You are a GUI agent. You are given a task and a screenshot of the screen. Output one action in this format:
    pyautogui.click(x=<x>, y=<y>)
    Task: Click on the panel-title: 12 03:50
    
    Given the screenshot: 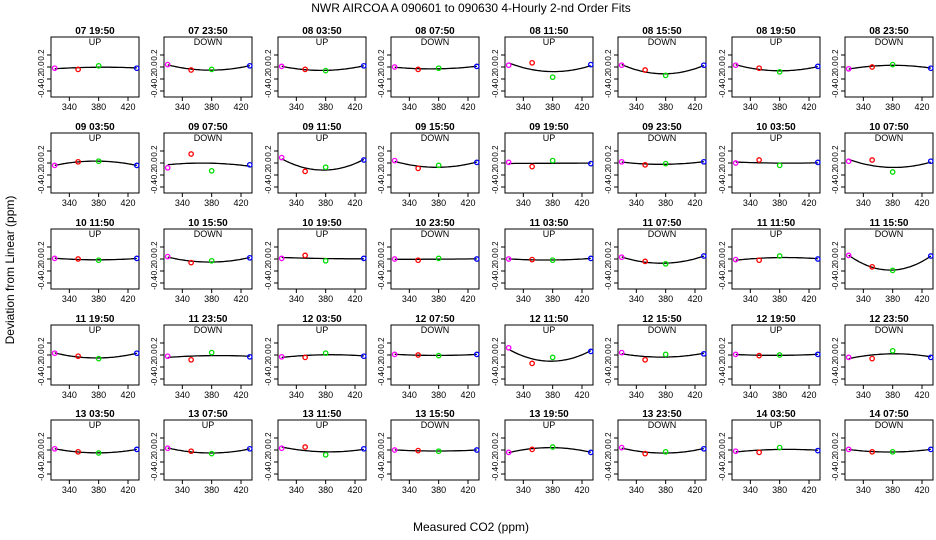 What is the action you would take?
    pyautogui.click(x=322, y=319)
    